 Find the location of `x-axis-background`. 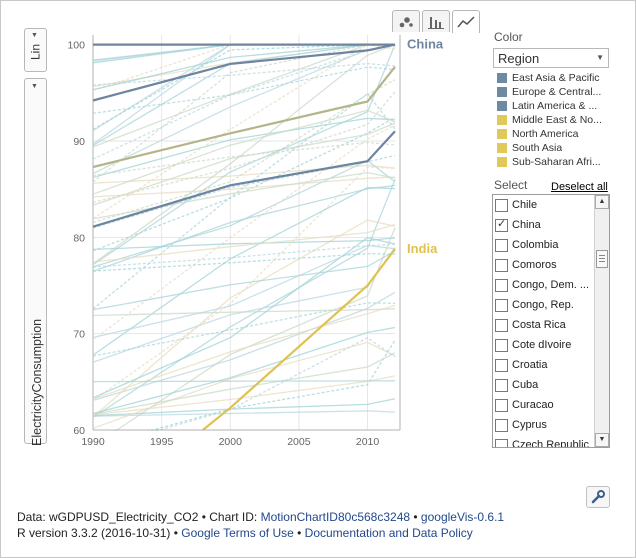

x-axis-background is located at coordinates (250, 440).